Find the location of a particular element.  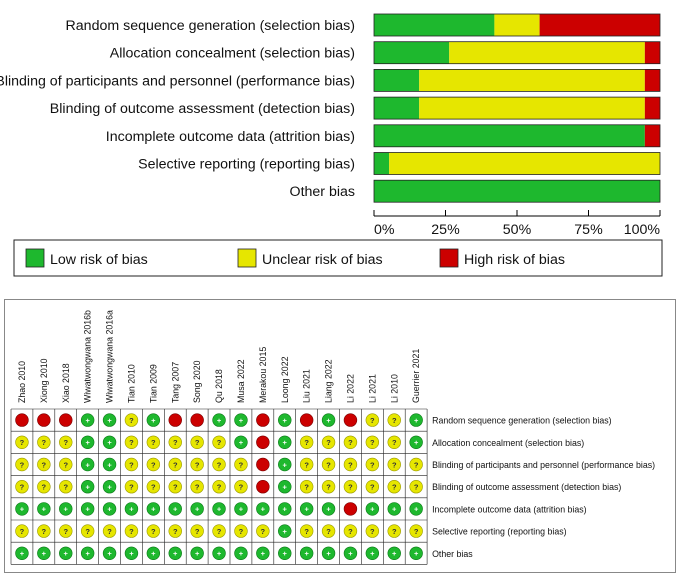

legend-label-unclear: Unclear risk of bias is located at coordinates (322, 260).